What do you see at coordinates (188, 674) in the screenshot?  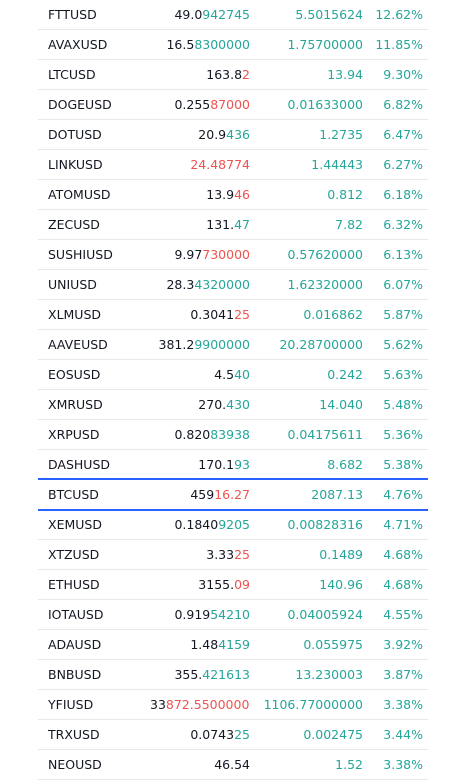 I see `price-lead: 355.` at bounding box center [188, 674].